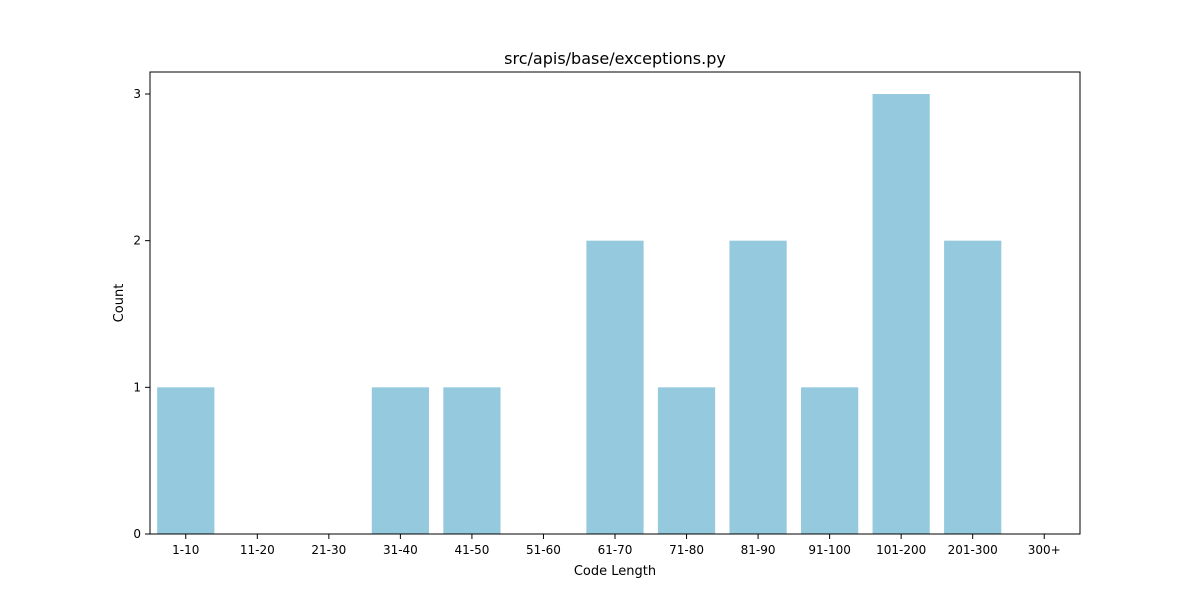  I want to click on x-tick-label: 61-70, so click(615, 550).